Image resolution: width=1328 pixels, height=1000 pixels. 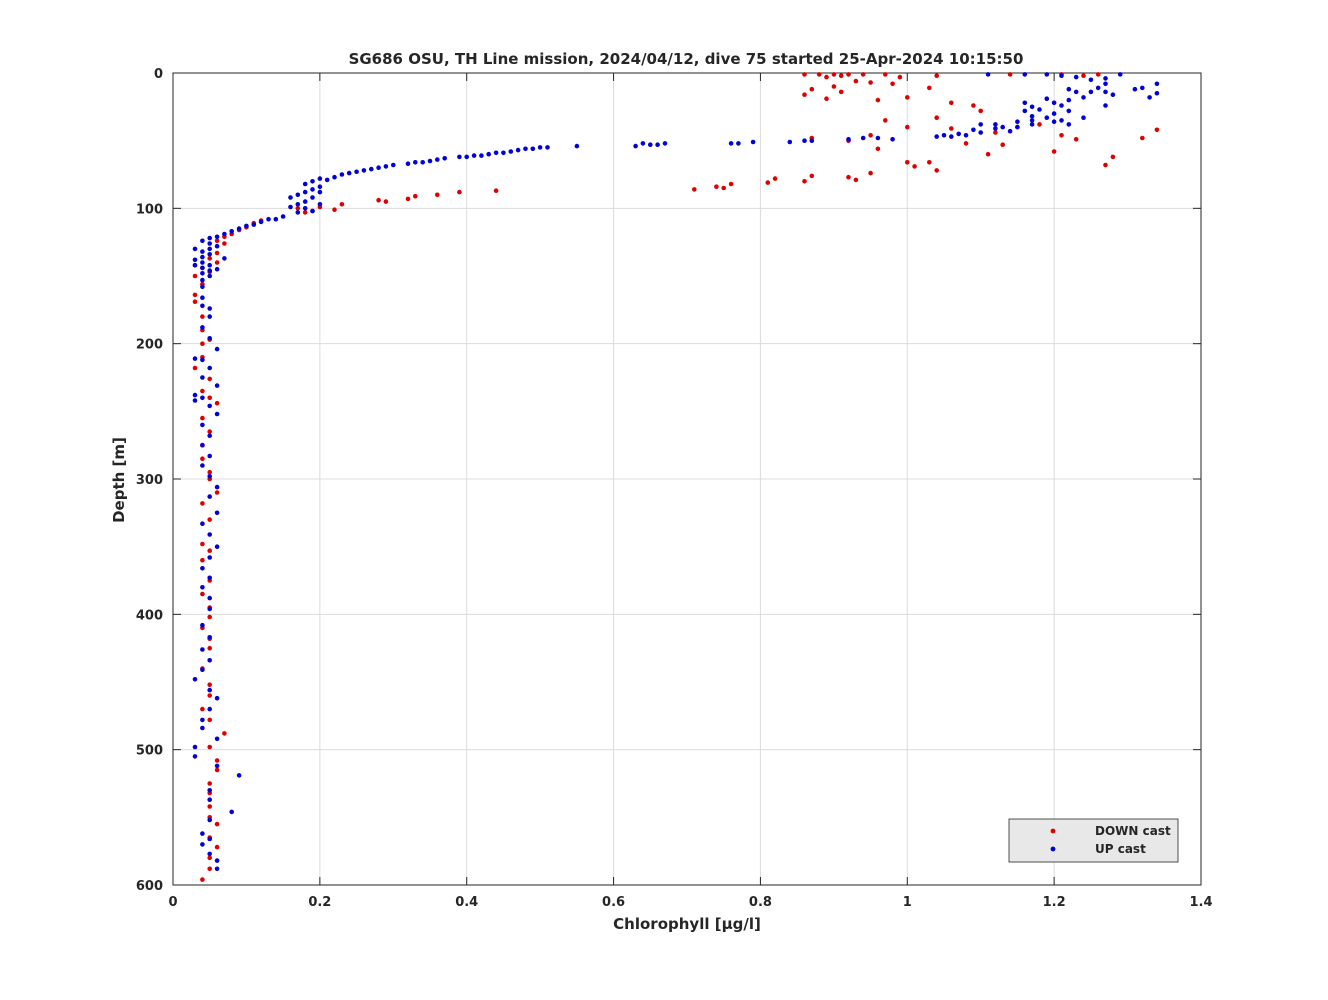 I want to click on x-tick-label: 0, so click(x=172, y=902).